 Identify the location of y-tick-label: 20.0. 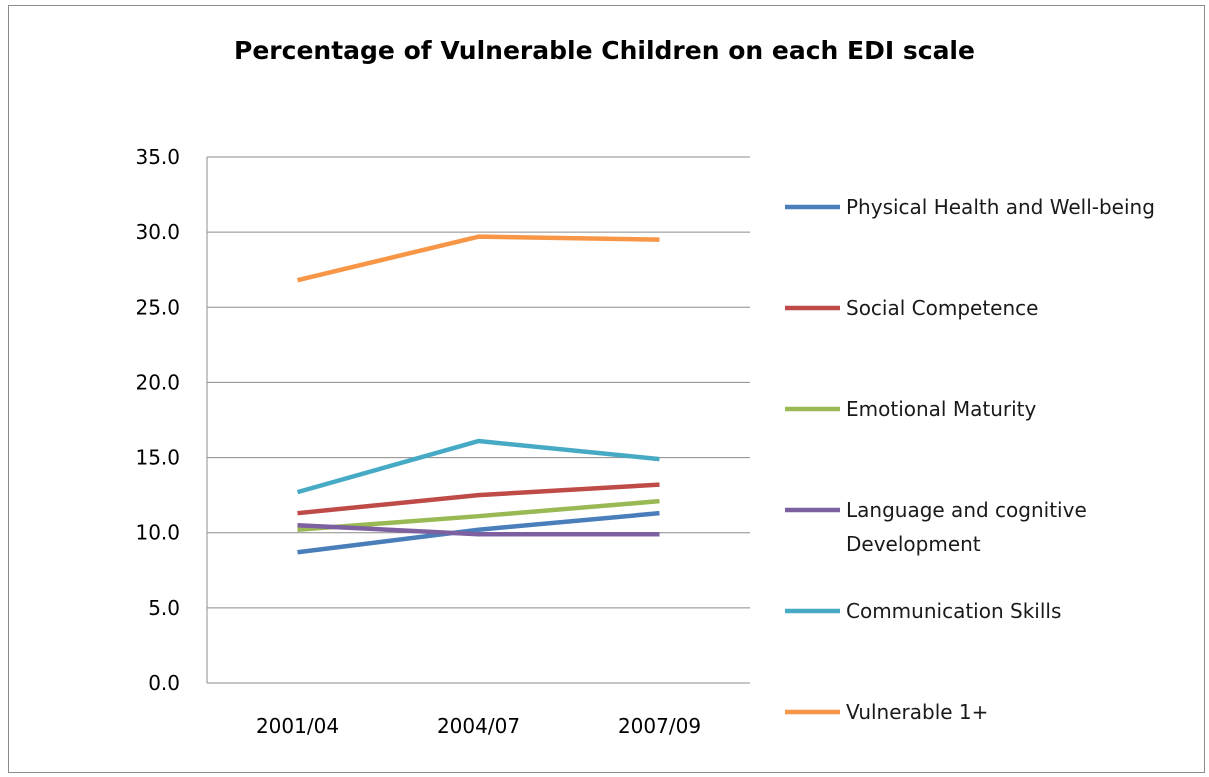
(157, 382).